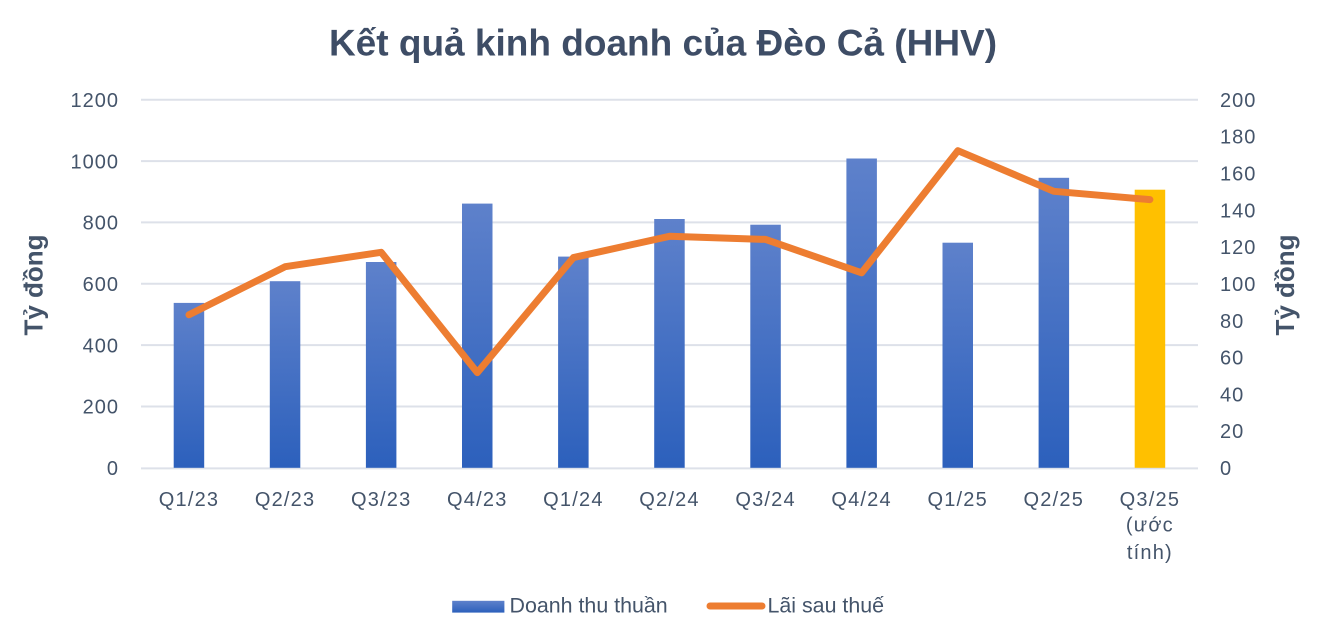 The image size is (1324, 636). Describe the element at coordinates (826, 606) in the screenshot. I see `svg-text: Lãi sau thuế` at that location.